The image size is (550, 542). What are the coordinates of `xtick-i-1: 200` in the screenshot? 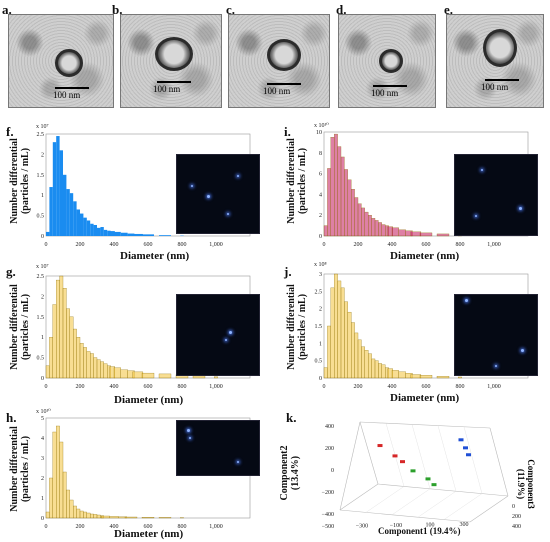 It's located at (358, 245).